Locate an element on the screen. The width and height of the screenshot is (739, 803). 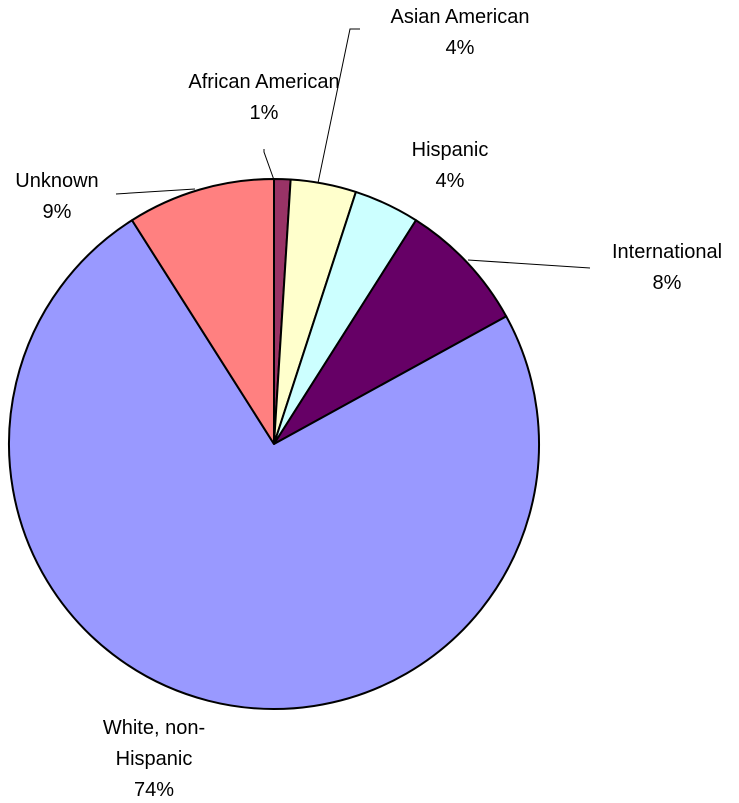
slice-label-line: 74% is located at coordinates (154, 790).